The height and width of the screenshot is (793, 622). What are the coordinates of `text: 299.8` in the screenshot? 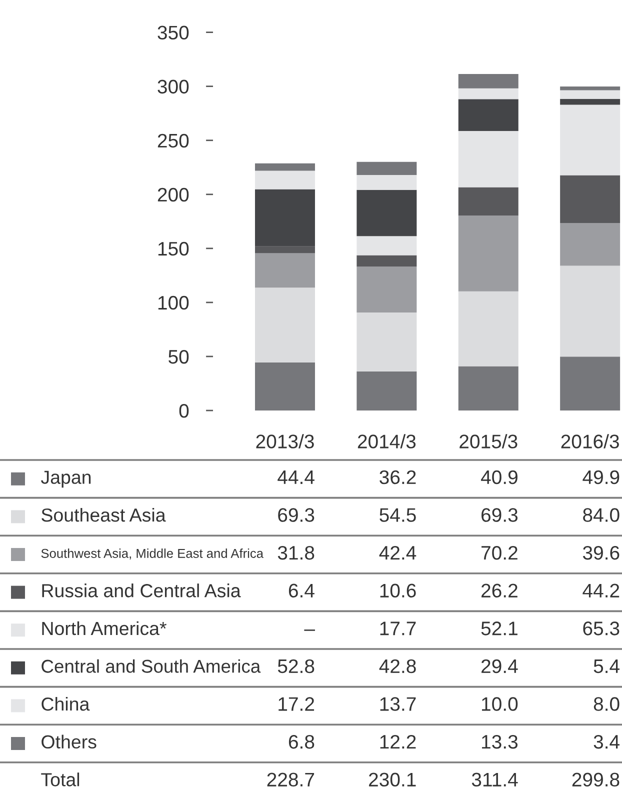 It's located at (596, 779).